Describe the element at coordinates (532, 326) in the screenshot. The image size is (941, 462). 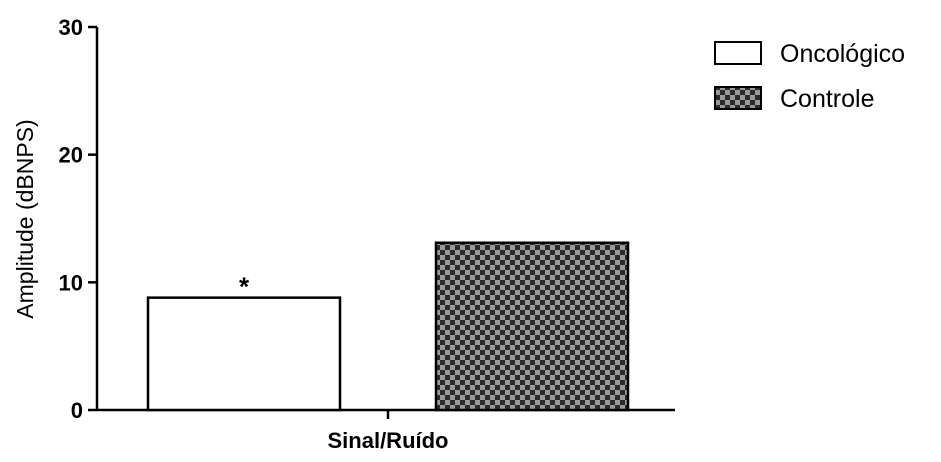
I see `bar-controle` at that location.